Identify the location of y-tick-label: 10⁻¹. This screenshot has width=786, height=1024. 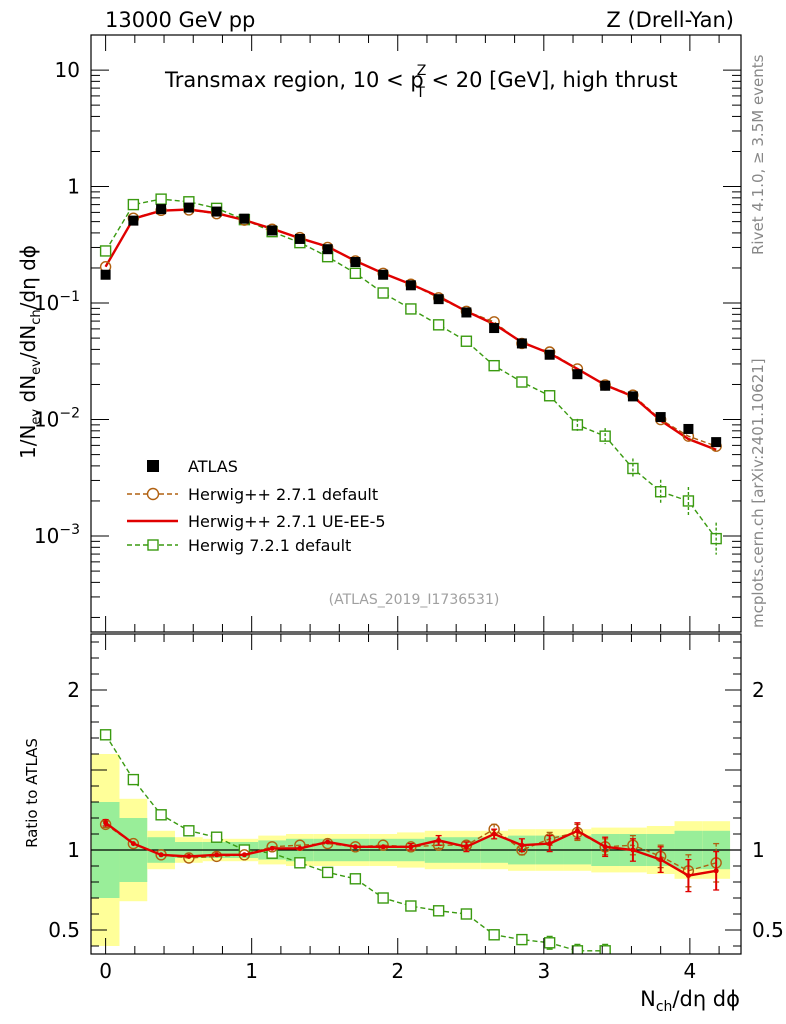
(57, 302).